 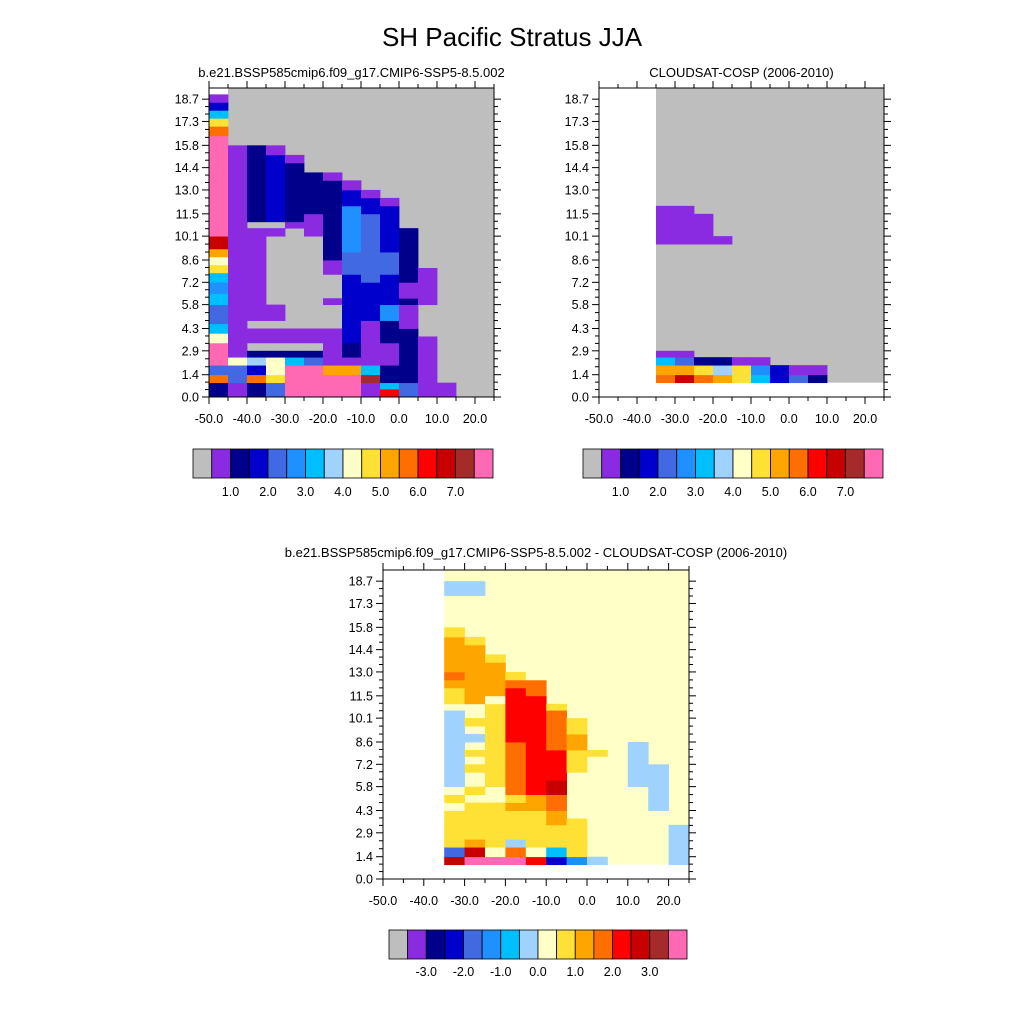 I want to click on y-tick-label: 2.9, so click(x=190, y=351).